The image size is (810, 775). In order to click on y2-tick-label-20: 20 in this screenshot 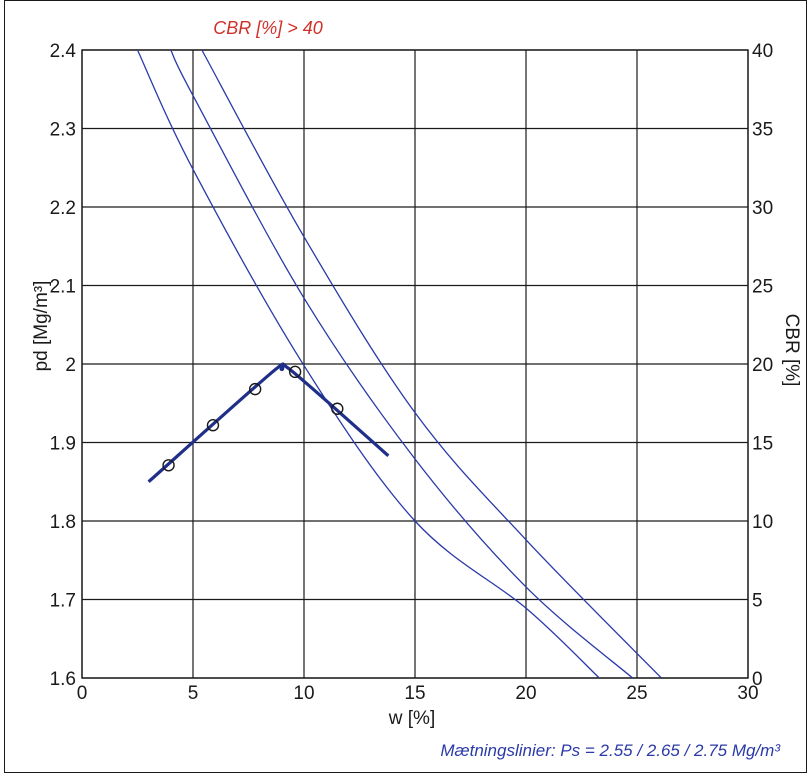, I will do `click(762, 365)`.